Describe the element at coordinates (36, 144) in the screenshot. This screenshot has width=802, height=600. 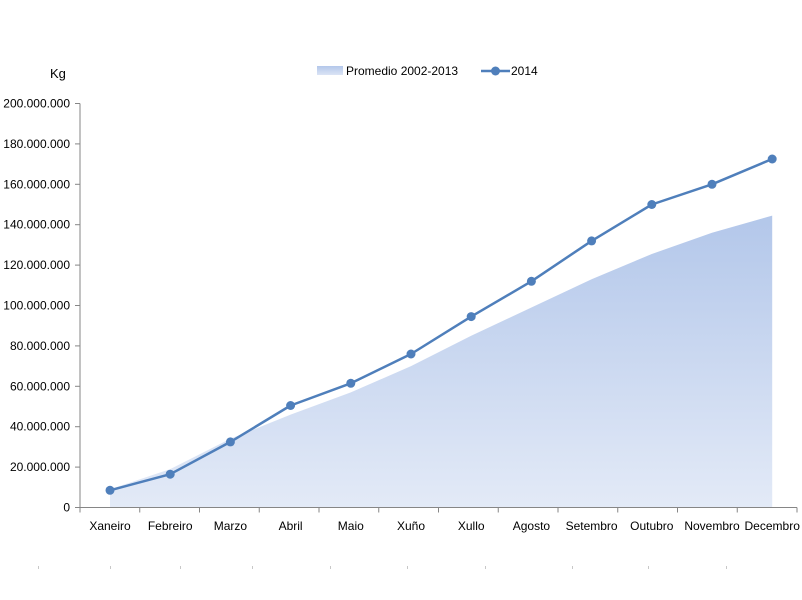
I see `y-tick-label: 180.000.000` at that location.